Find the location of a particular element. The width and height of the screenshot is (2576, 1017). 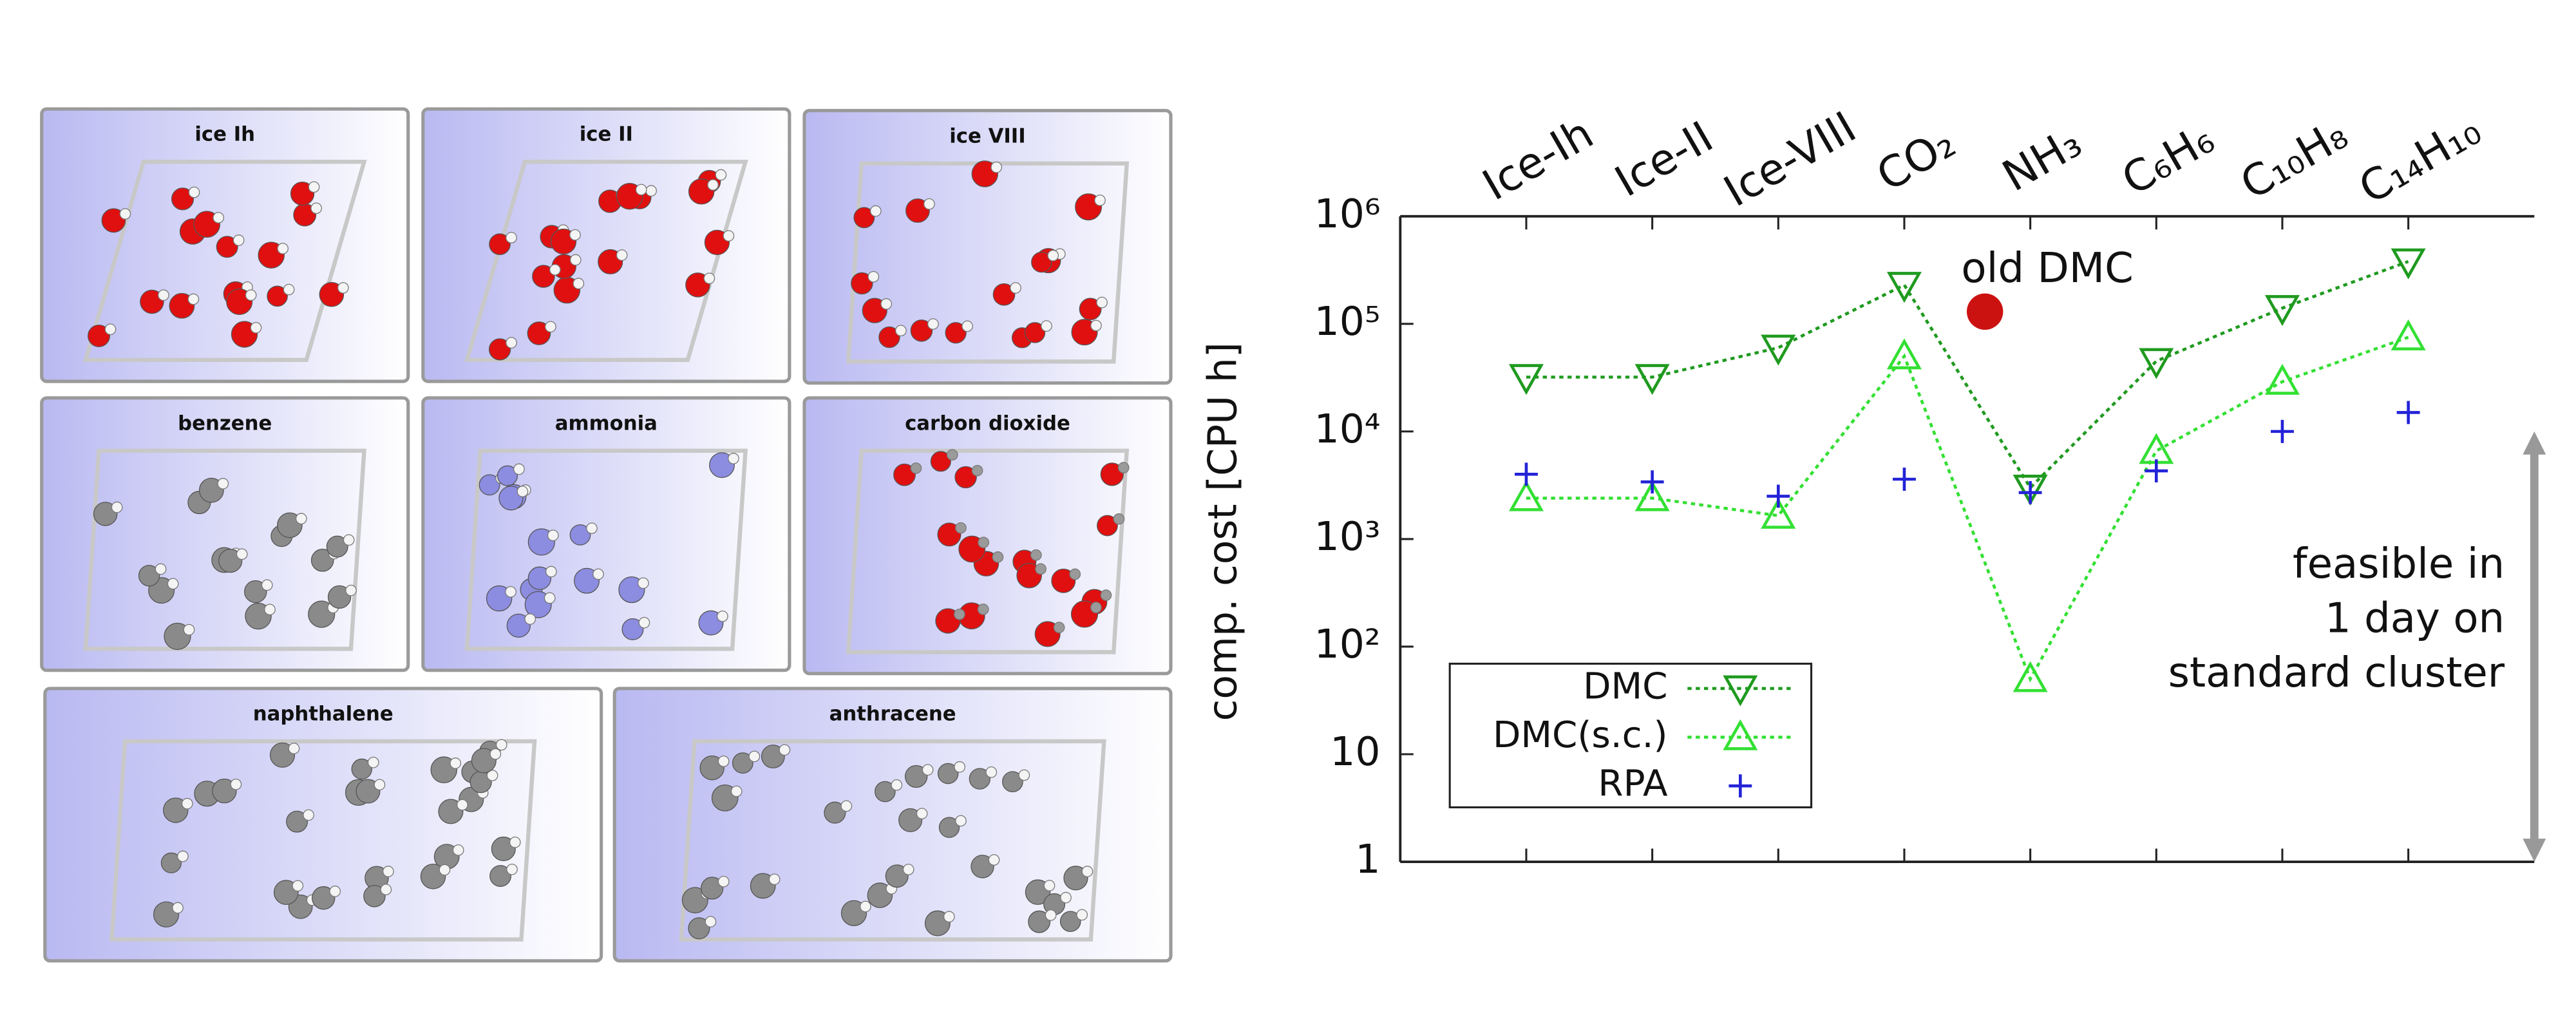

legend-label: RPA is located at coordinates (1633, 784).